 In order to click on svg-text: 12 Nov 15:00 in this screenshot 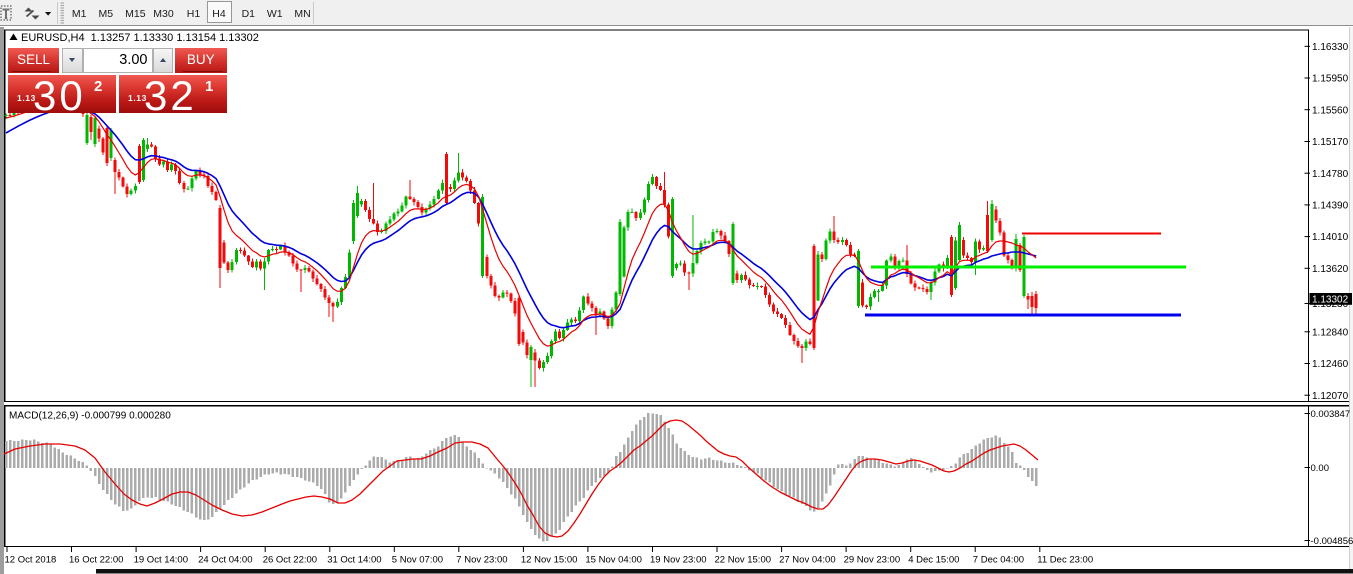, I will do `click(549, 560)`.